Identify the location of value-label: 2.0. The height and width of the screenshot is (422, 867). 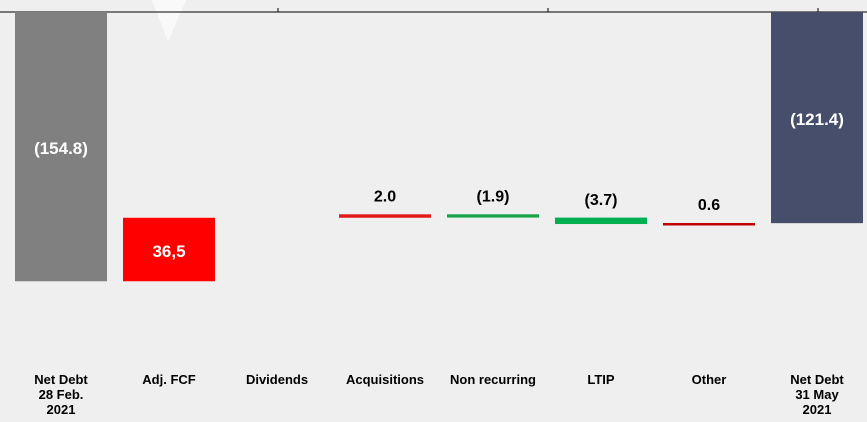
(385, 197).